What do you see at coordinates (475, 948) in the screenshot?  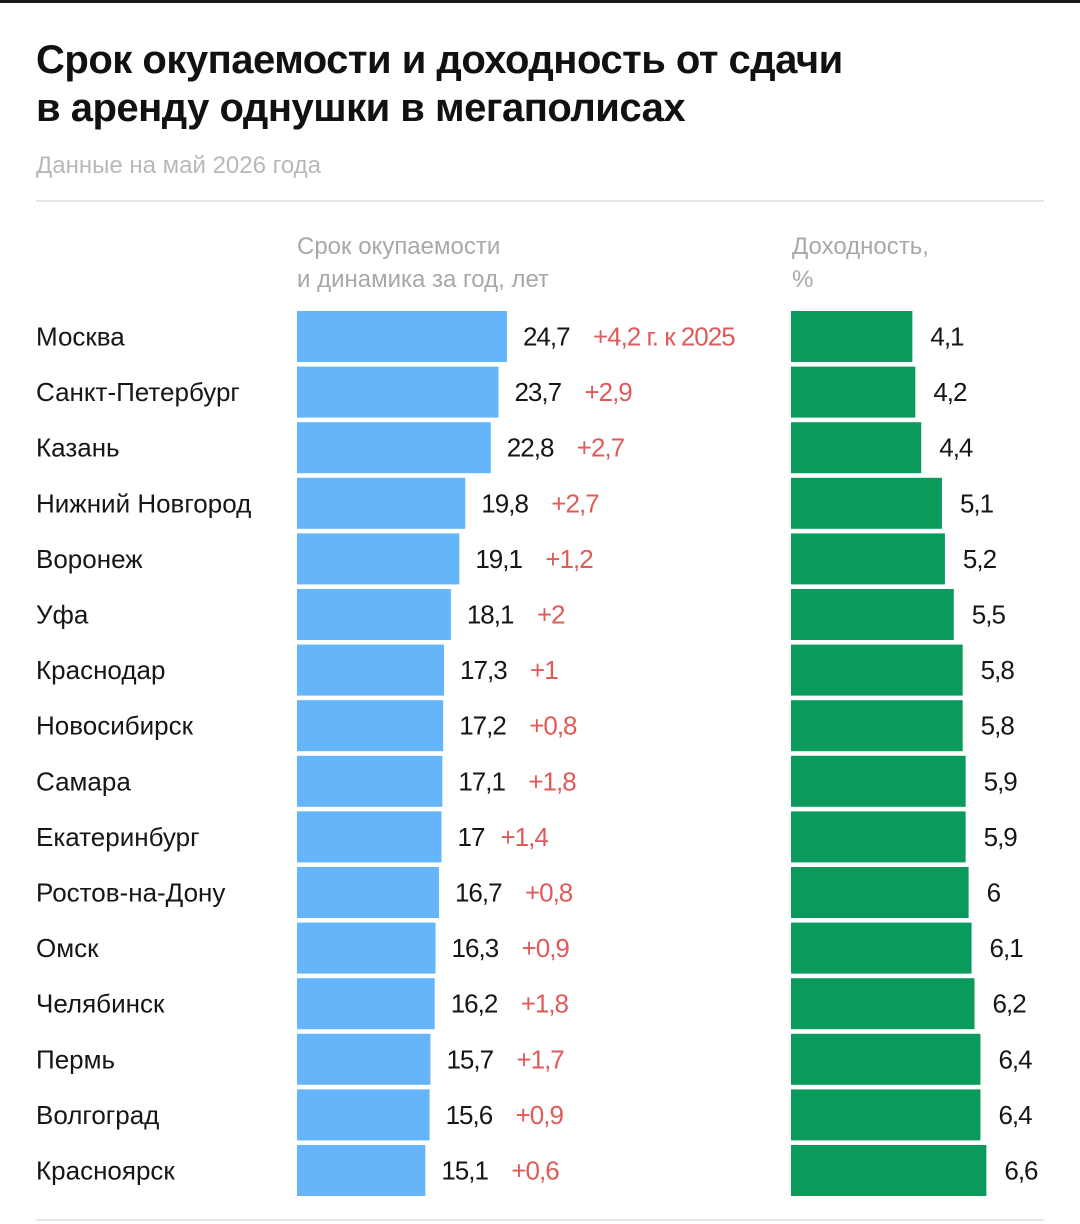 I see `payback-value-label: 16,3` at bounding box center [475, 948].